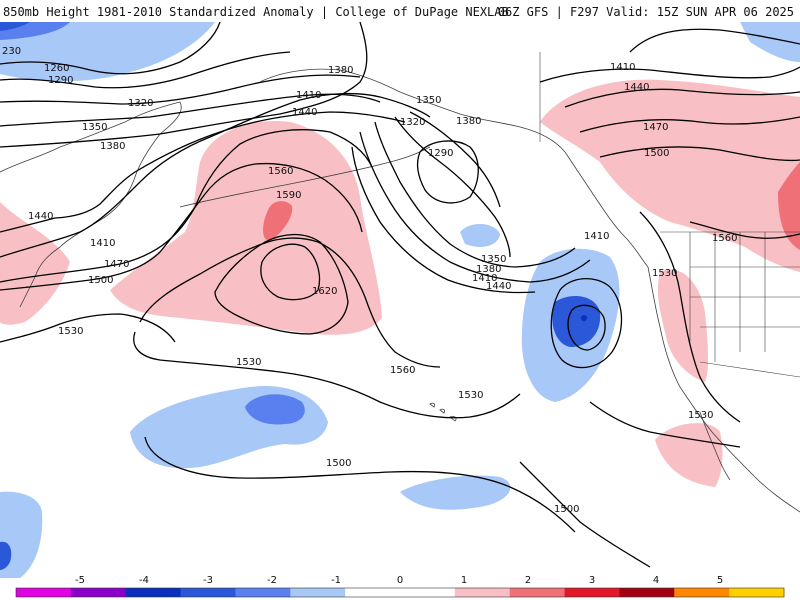 This screenshot has width=800, height=600. Describe the element at coordinates (11, 51) in the screenshot. I see `contour-label: 230` at that location.